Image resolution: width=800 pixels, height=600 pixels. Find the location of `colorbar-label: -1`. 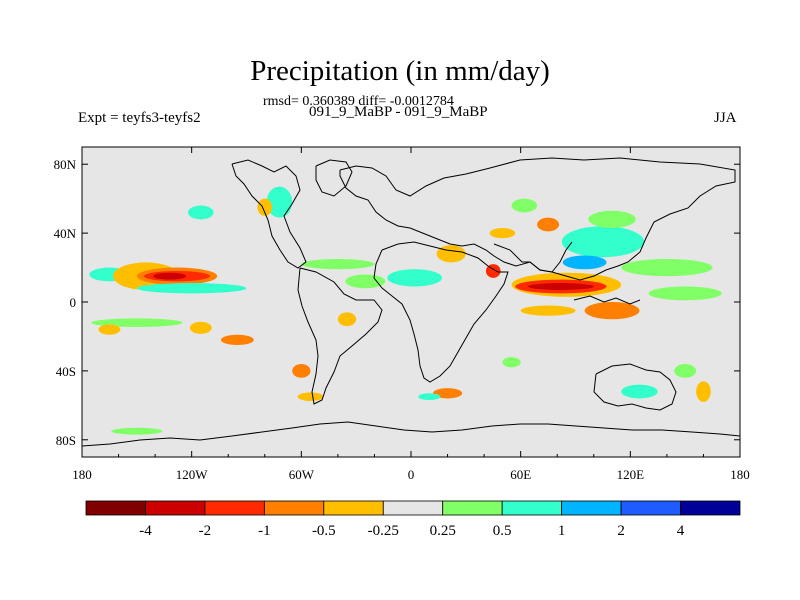

colorbar-label: -1 is located at coordinates (264, 531).